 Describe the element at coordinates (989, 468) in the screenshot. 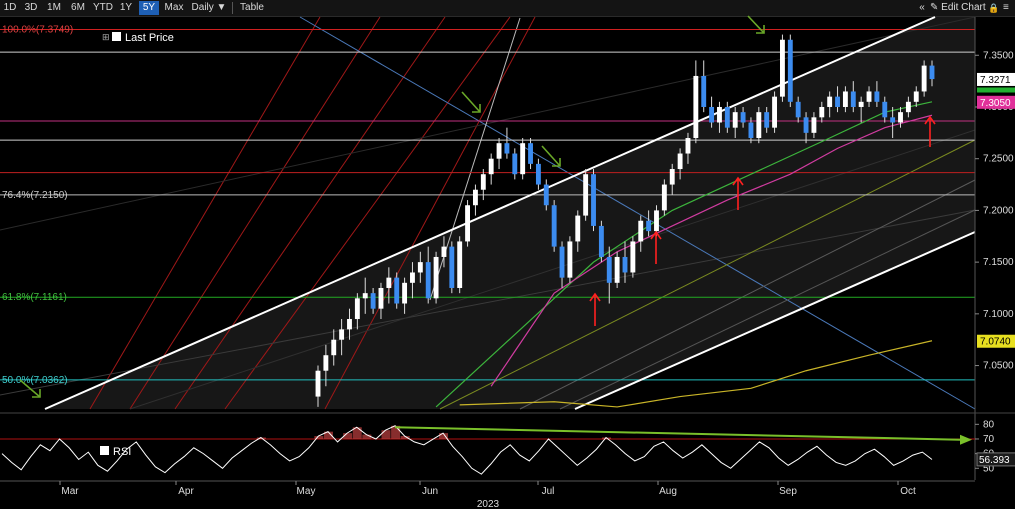

I see `rsi-y-tick-label: 50` at that location.